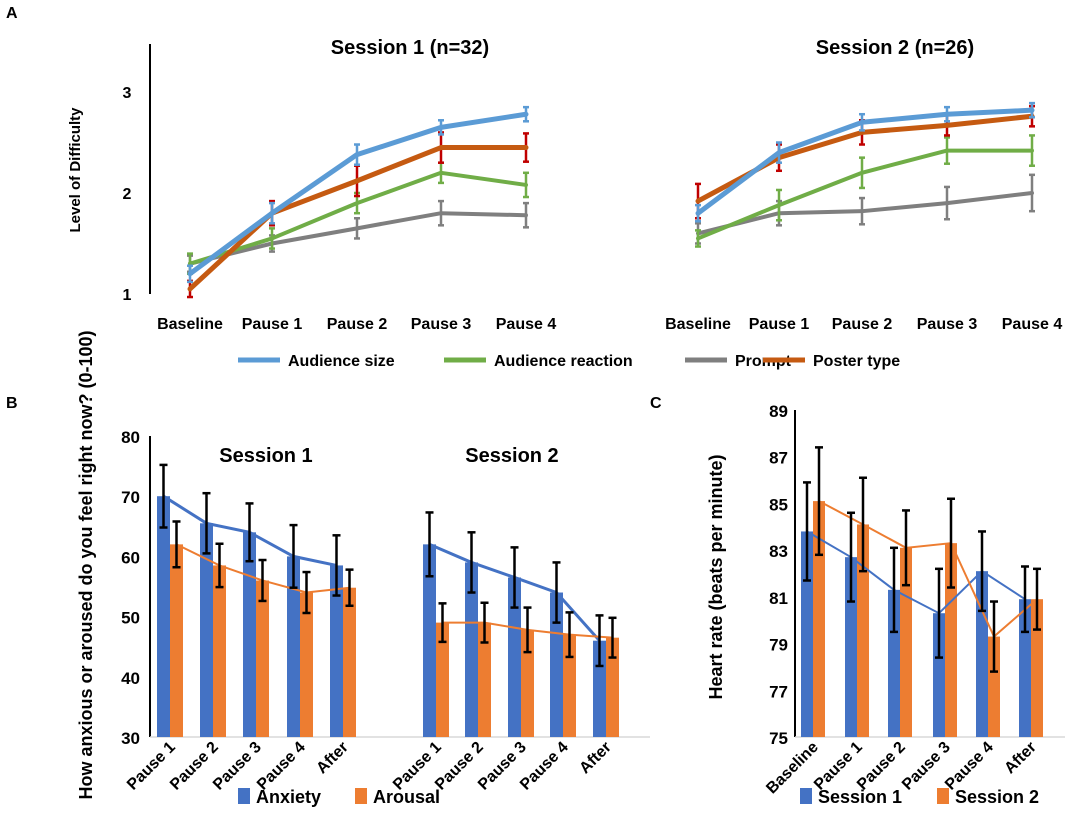 The image size is (1084, 816). Describe the element at coordinates (778, 551) in the screenshot. I see `panel-c-ytick-label: 83` at that location.